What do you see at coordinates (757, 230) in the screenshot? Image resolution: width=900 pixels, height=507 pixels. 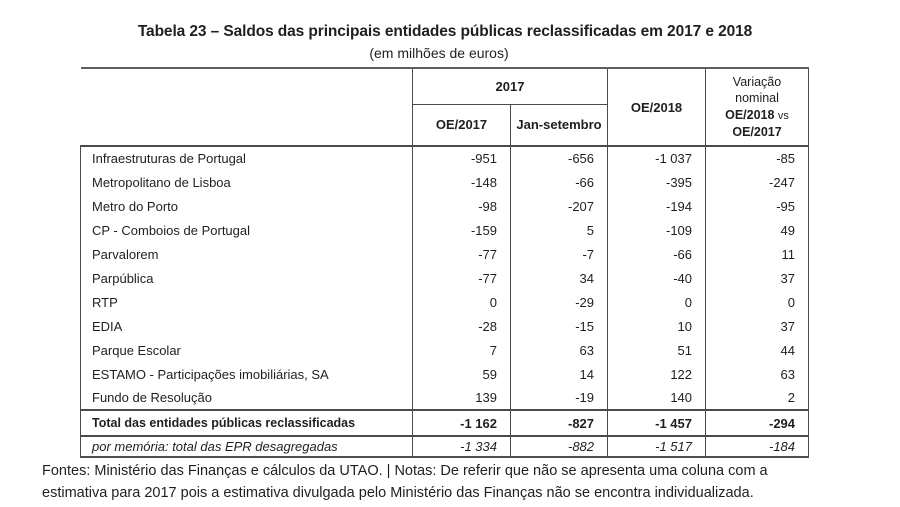 I see `variacao-value-cell: 49` at bounding box center [757, 230].